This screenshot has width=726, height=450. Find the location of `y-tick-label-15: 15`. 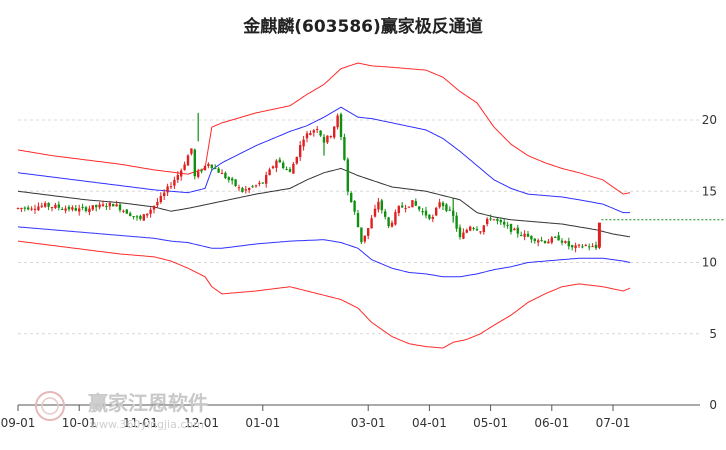

y-tick-label-15: 15 is located at coordinates (709, 191).